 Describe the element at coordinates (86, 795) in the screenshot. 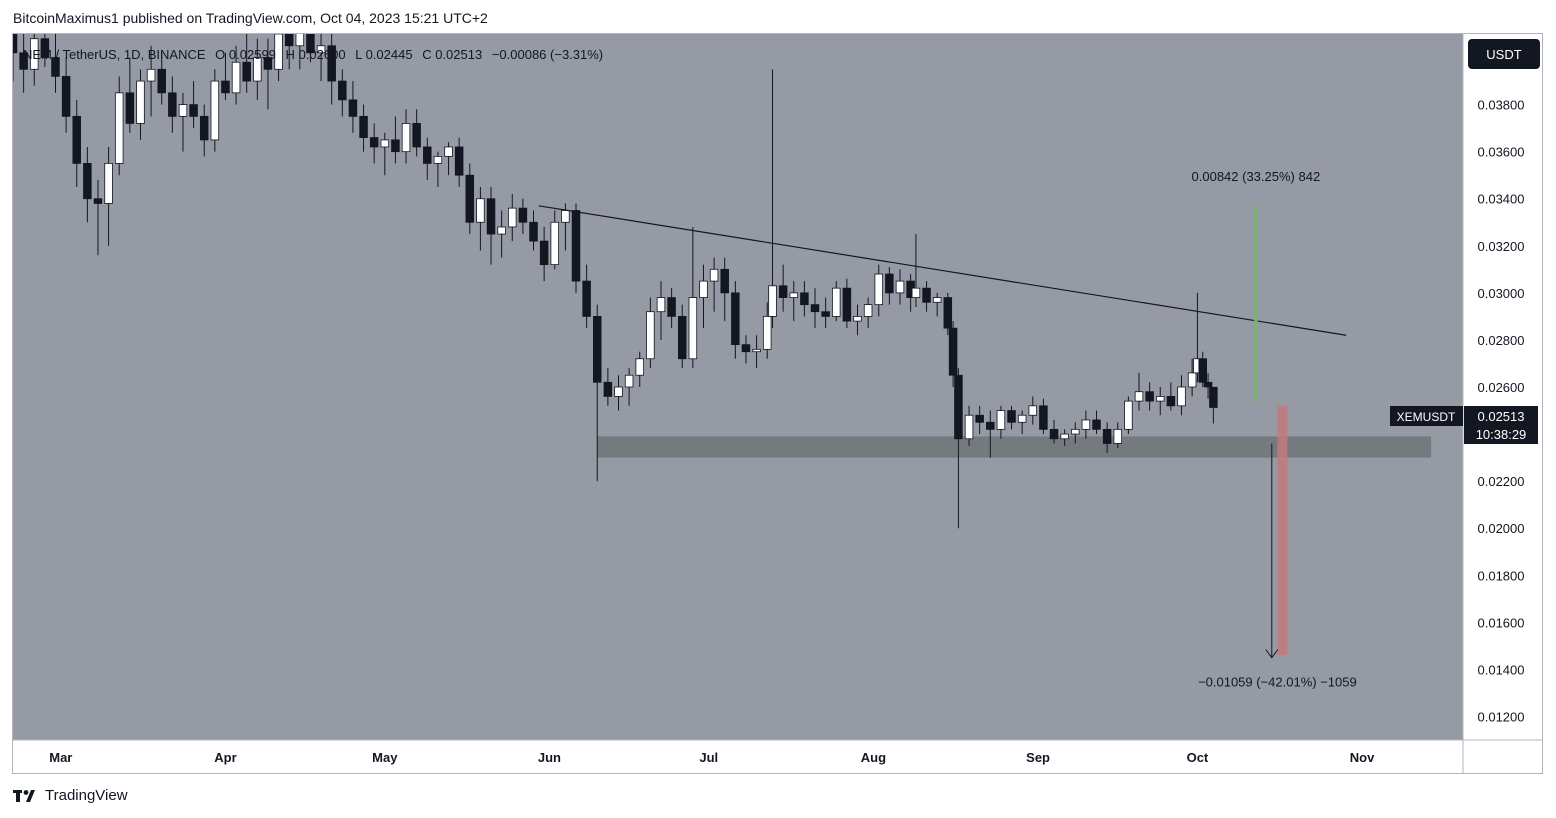

I see `brand-name: TradingView` at that location.